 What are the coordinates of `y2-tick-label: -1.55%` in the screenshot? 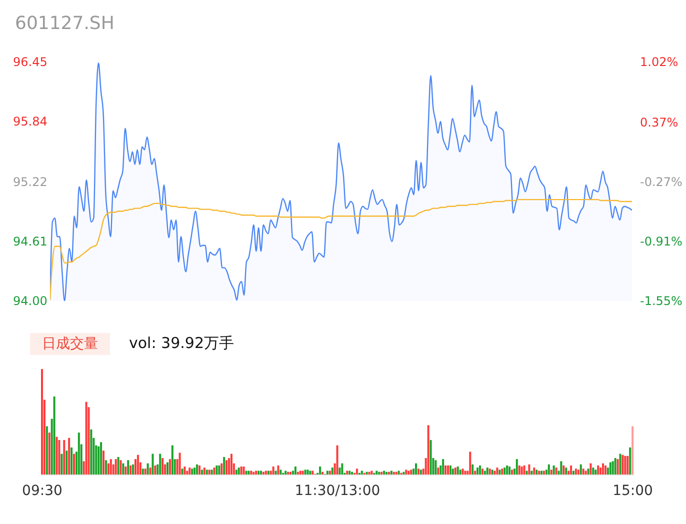 It's located at (661, 301).